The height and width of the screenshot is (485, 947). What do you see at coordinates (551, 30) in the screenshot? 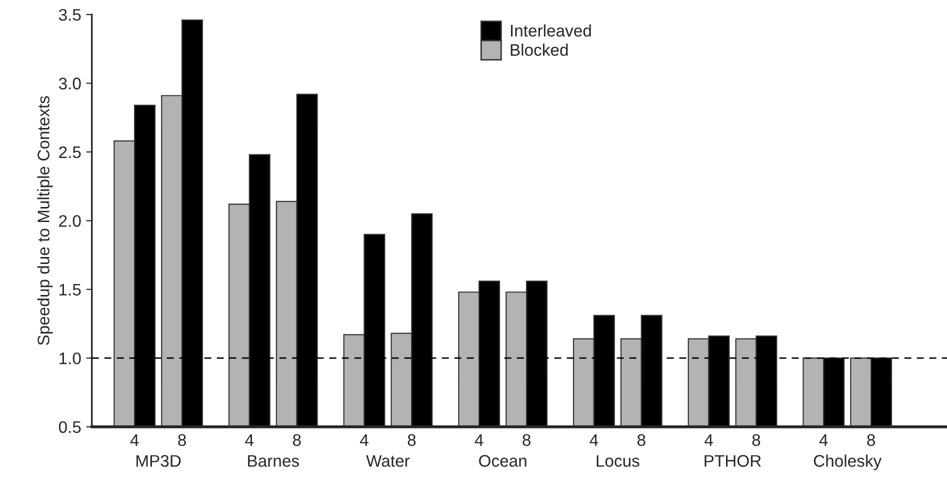
I see `legend-label: Interleaved` at bounding box center [551, 30].